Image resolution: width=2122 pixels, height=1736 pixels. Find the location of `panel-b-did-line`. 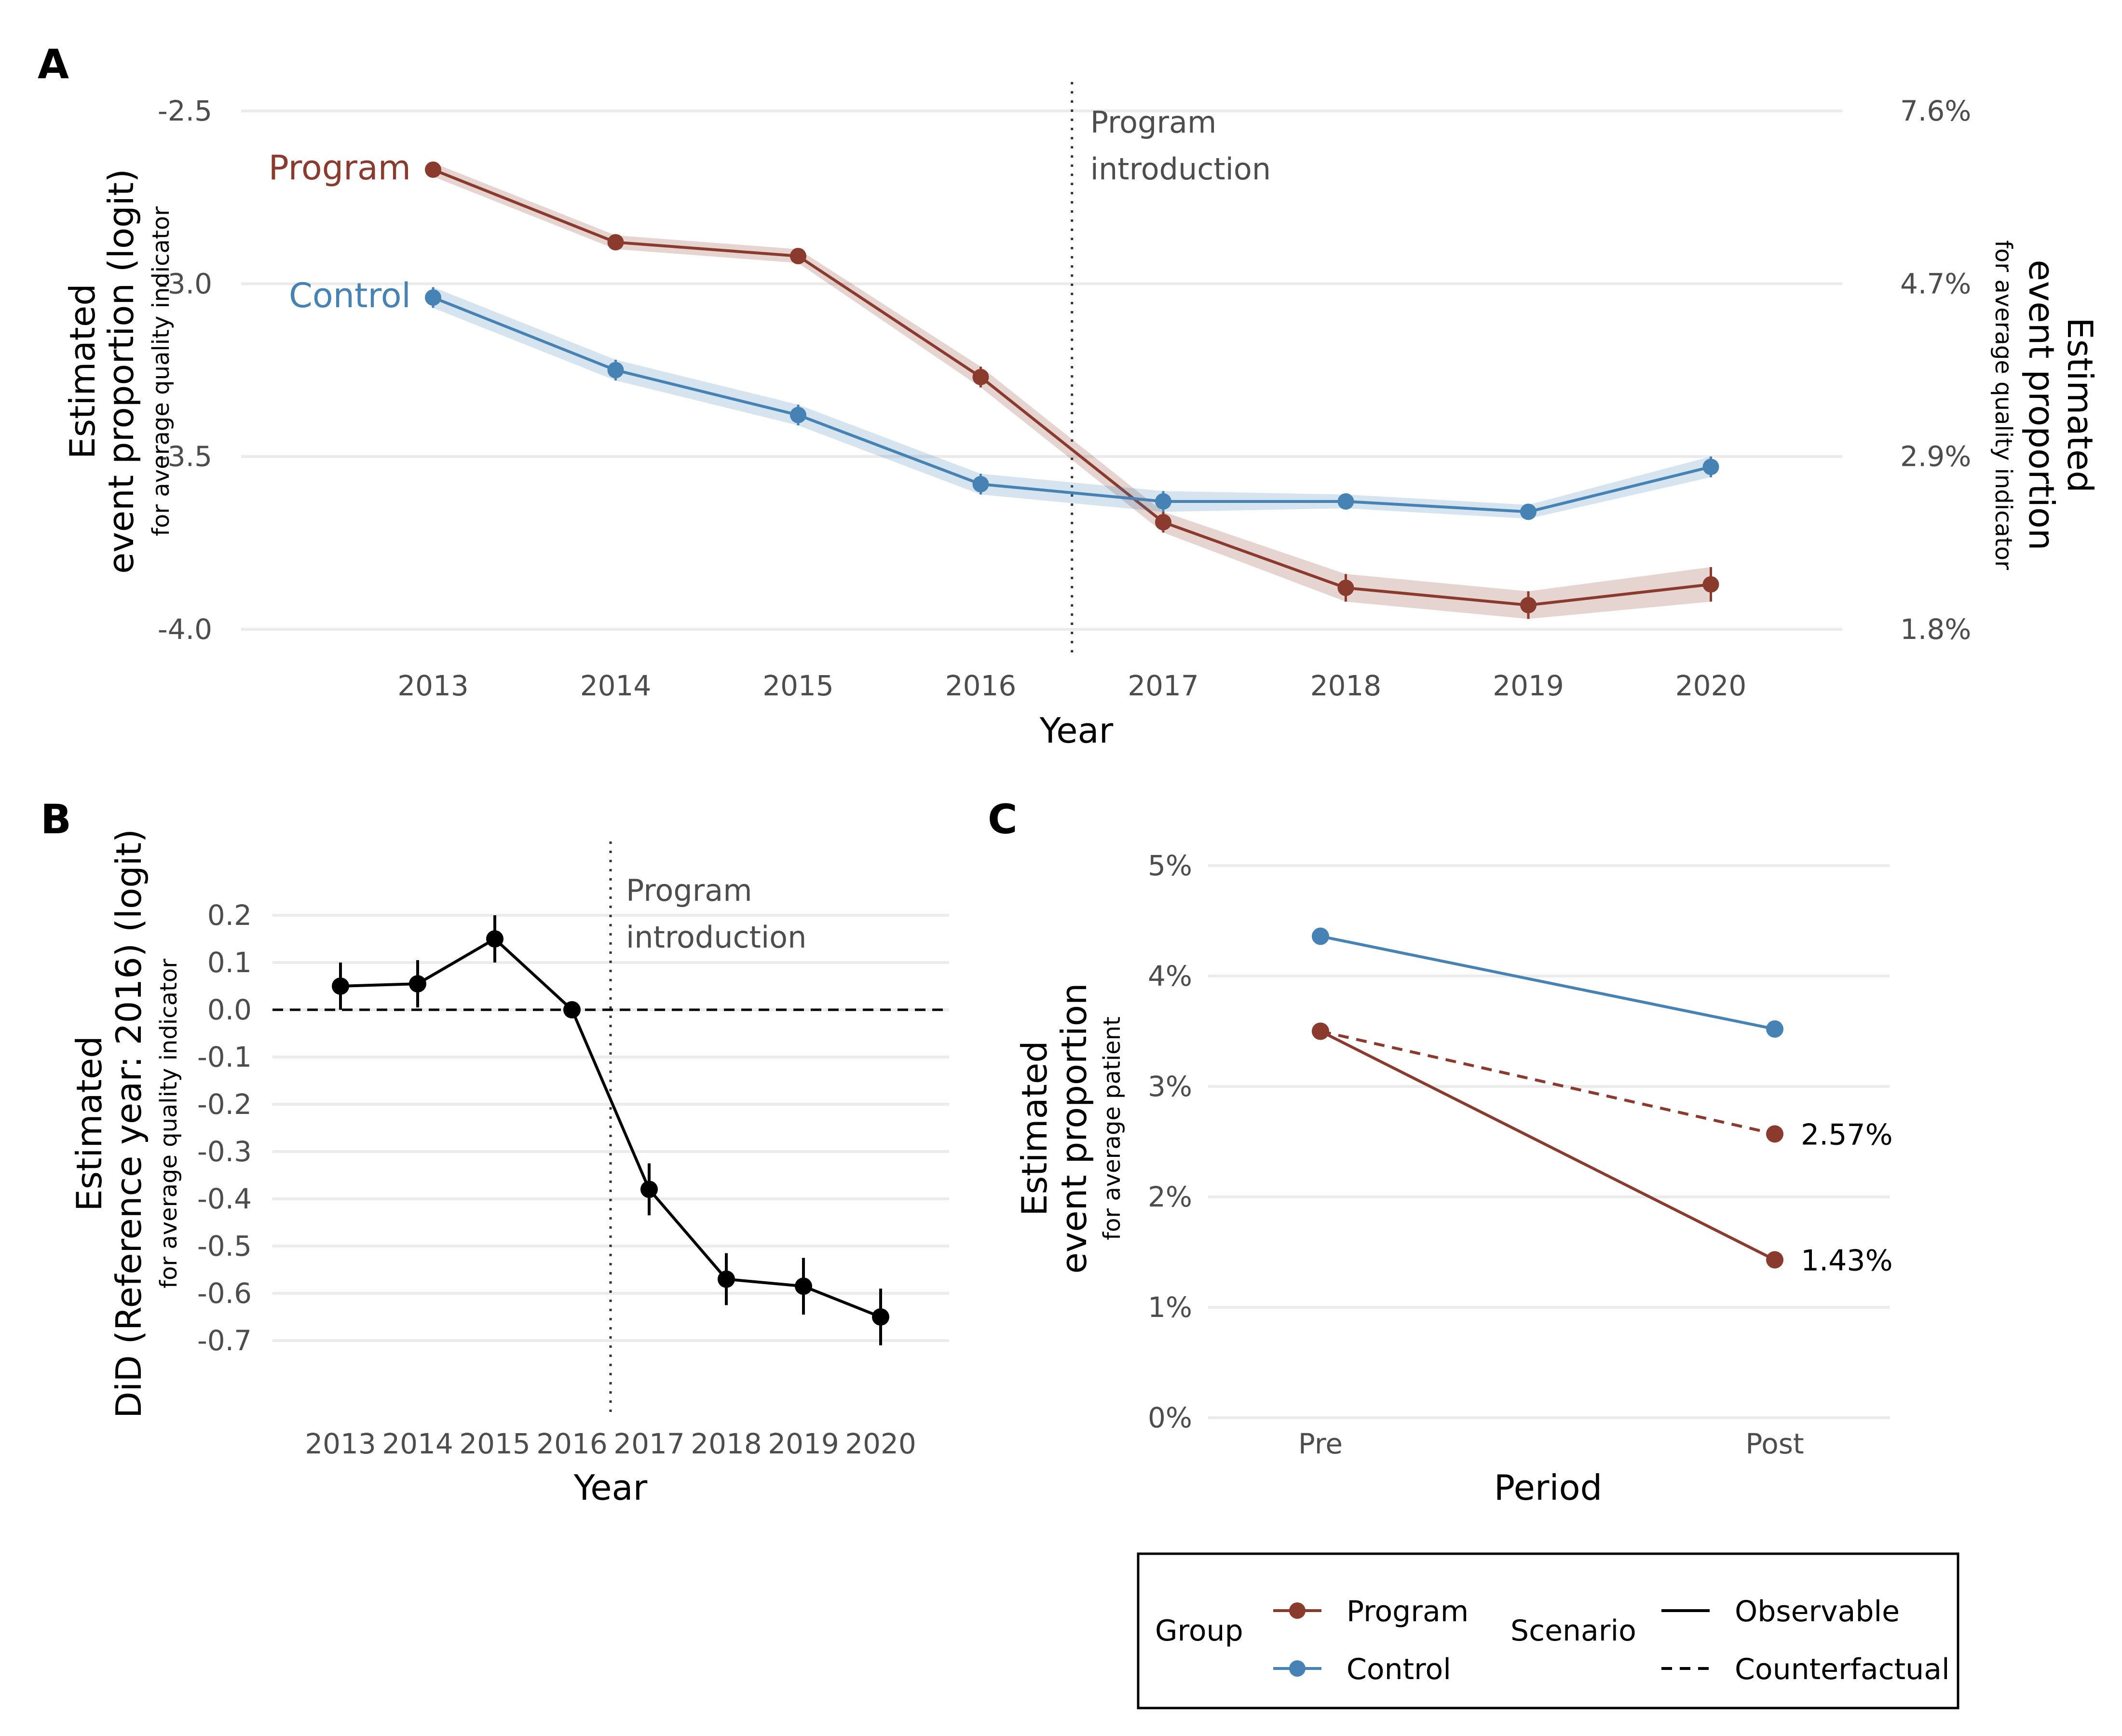

panel-b-did-line is located at coordinates (611, 1127).